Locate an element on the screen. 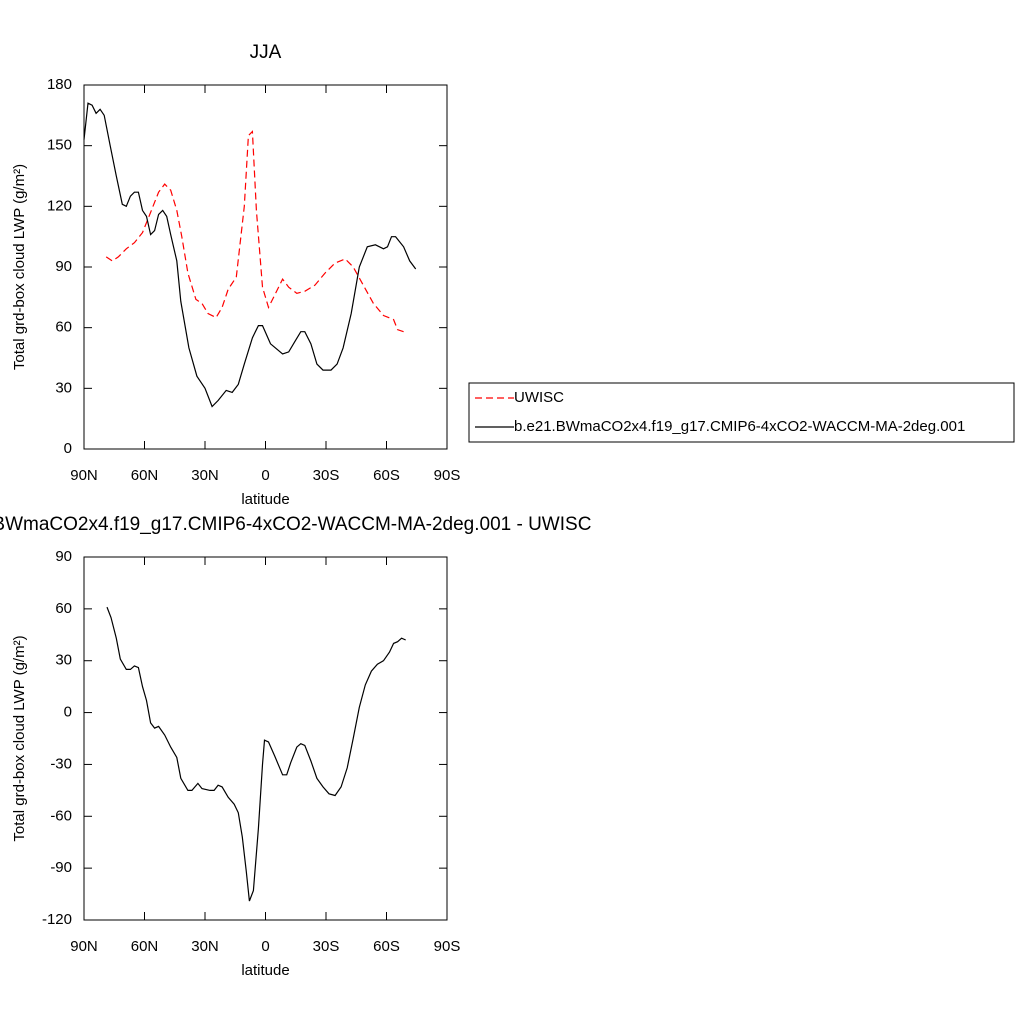  y-tick-label: -30 is located at coordinates (61, 763).